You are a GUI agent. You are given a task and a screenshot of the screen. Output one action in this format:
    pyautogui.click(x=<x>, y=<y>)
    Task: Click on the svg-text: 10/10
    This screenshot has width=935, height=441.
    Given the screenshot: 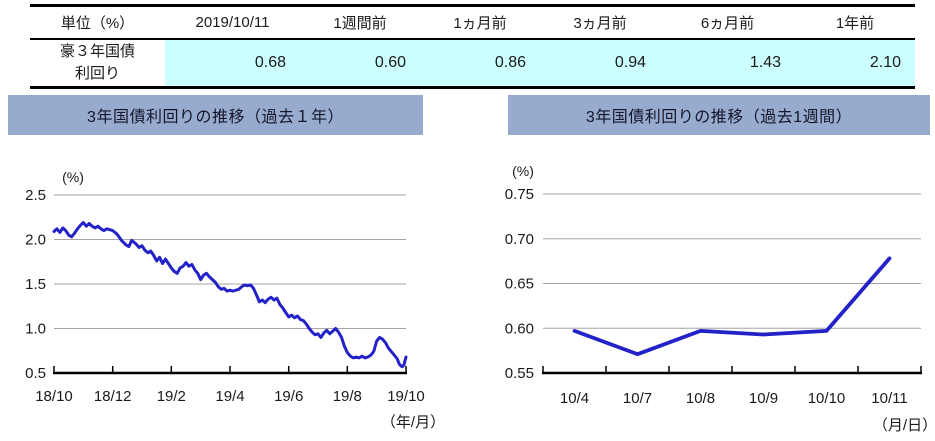 What is the action you would take?
    pyautogui.click(x=827, y=398)
    